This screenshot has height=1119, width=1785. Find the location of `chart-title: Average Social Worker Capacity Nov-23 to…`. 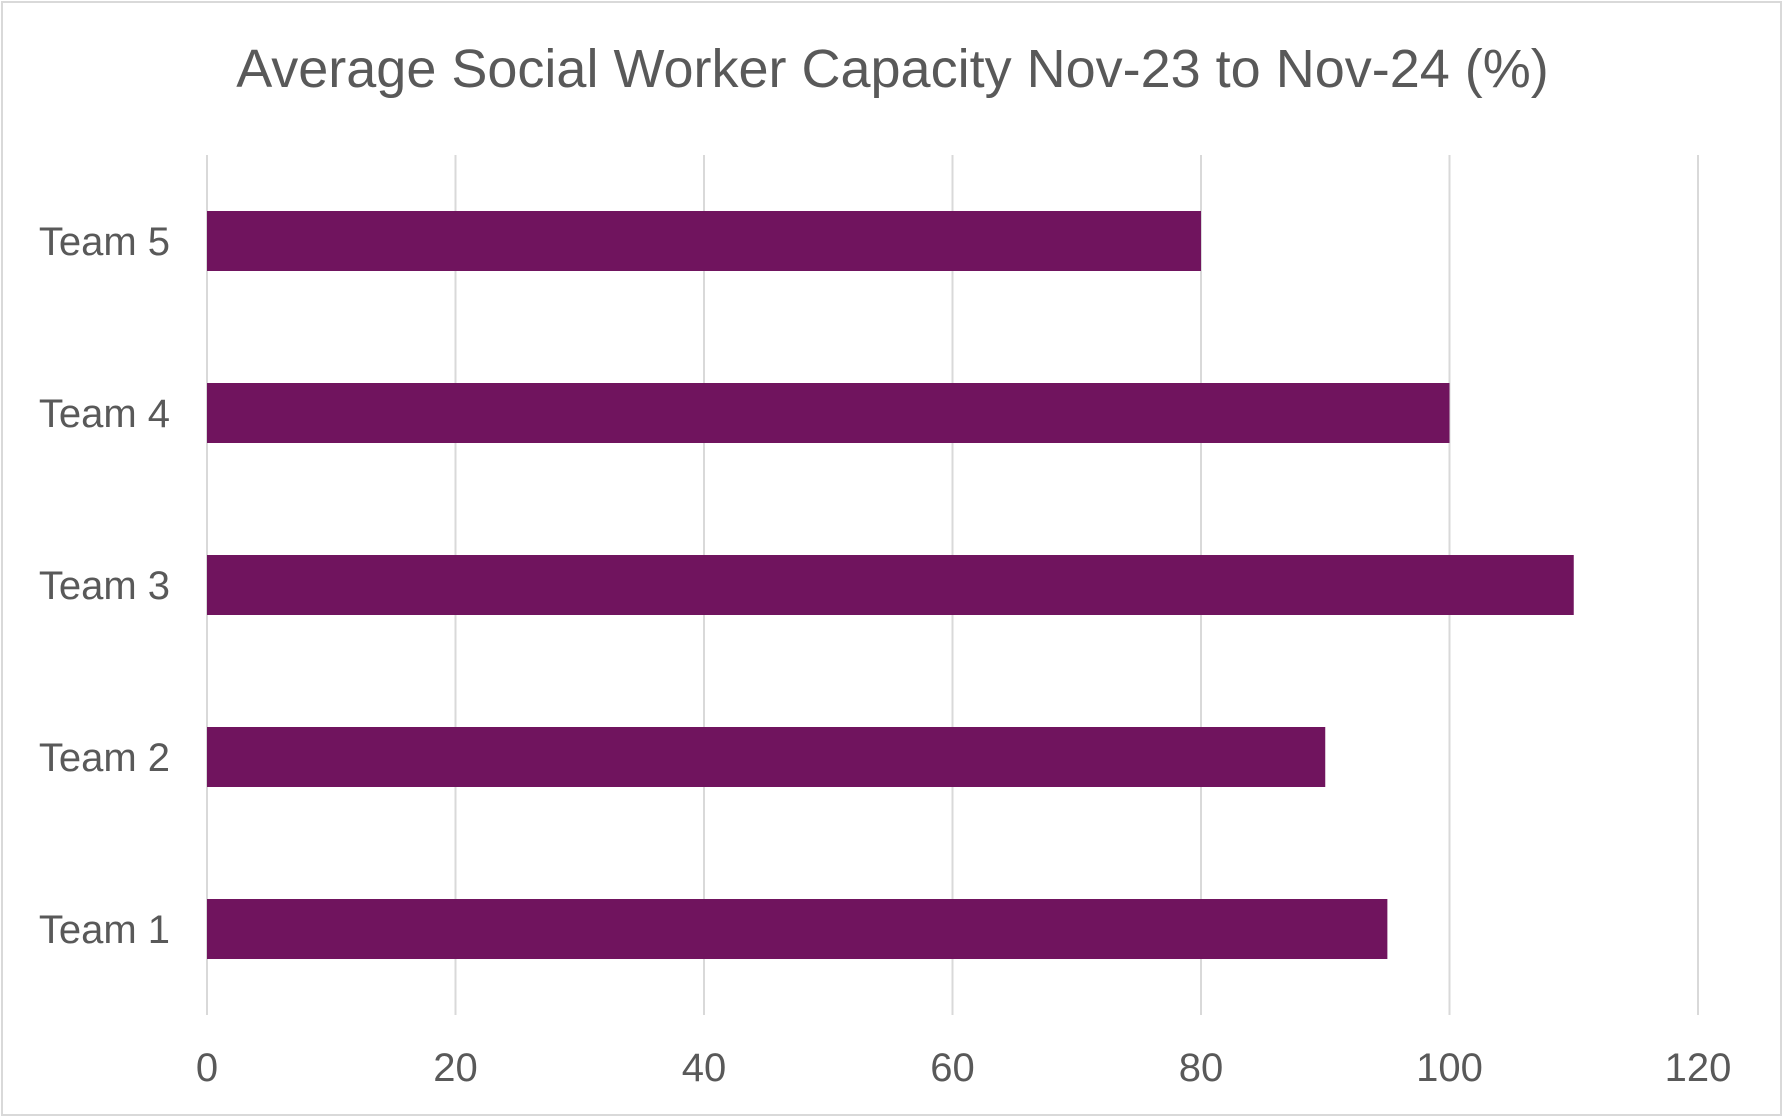

chart-title: Average Social Worker Capacity Nov-23 to… is located at coordinates (892, 69).